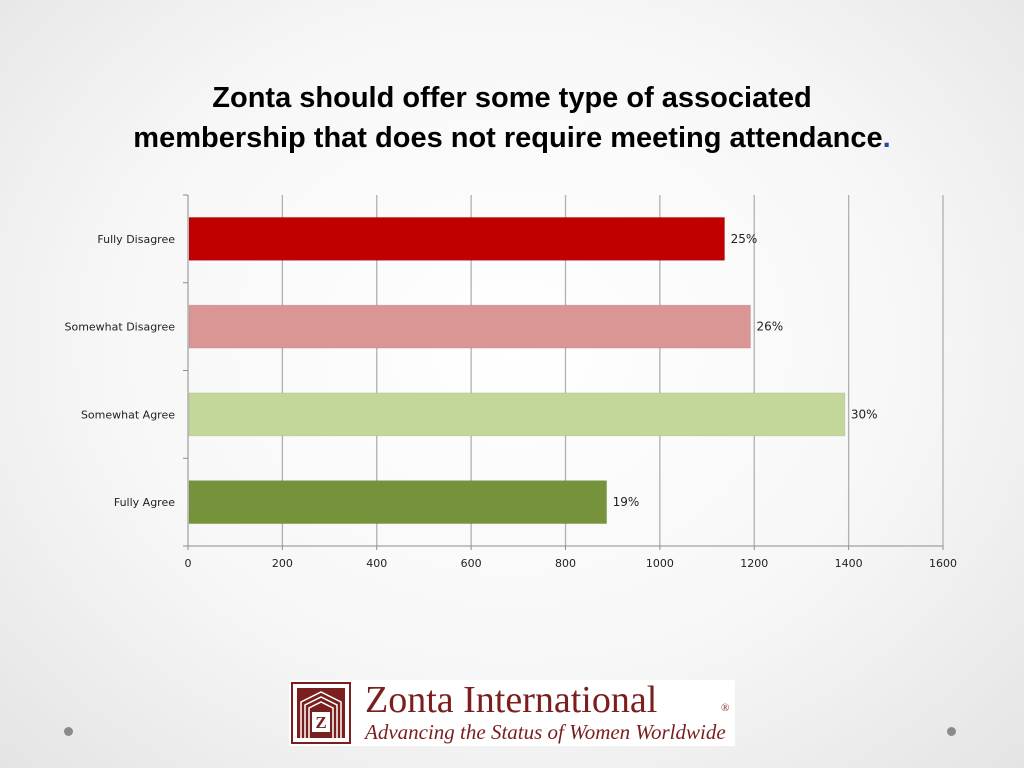  Describe the element at coordinates (398, 502) in the screenshot. I see `bar-fully-agree` at that location.